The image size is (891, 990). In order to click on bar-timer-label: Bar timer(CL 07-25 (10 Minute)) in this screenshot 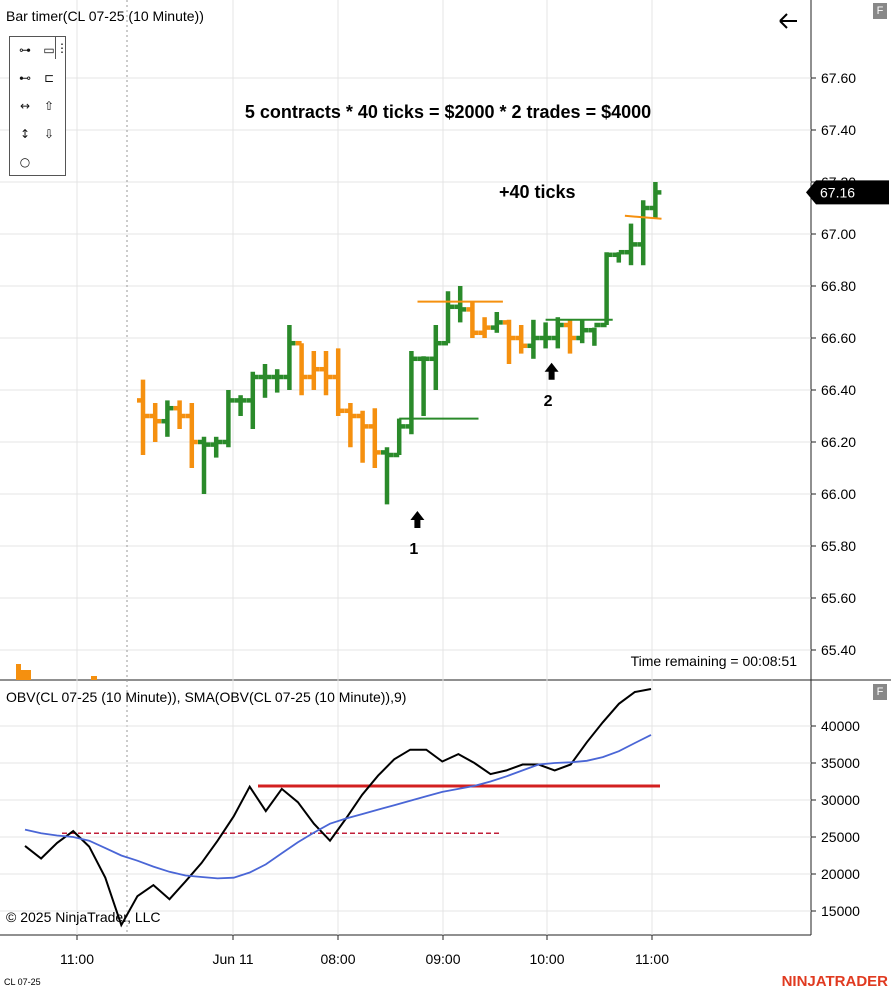, I will do `click(105, 16)`.